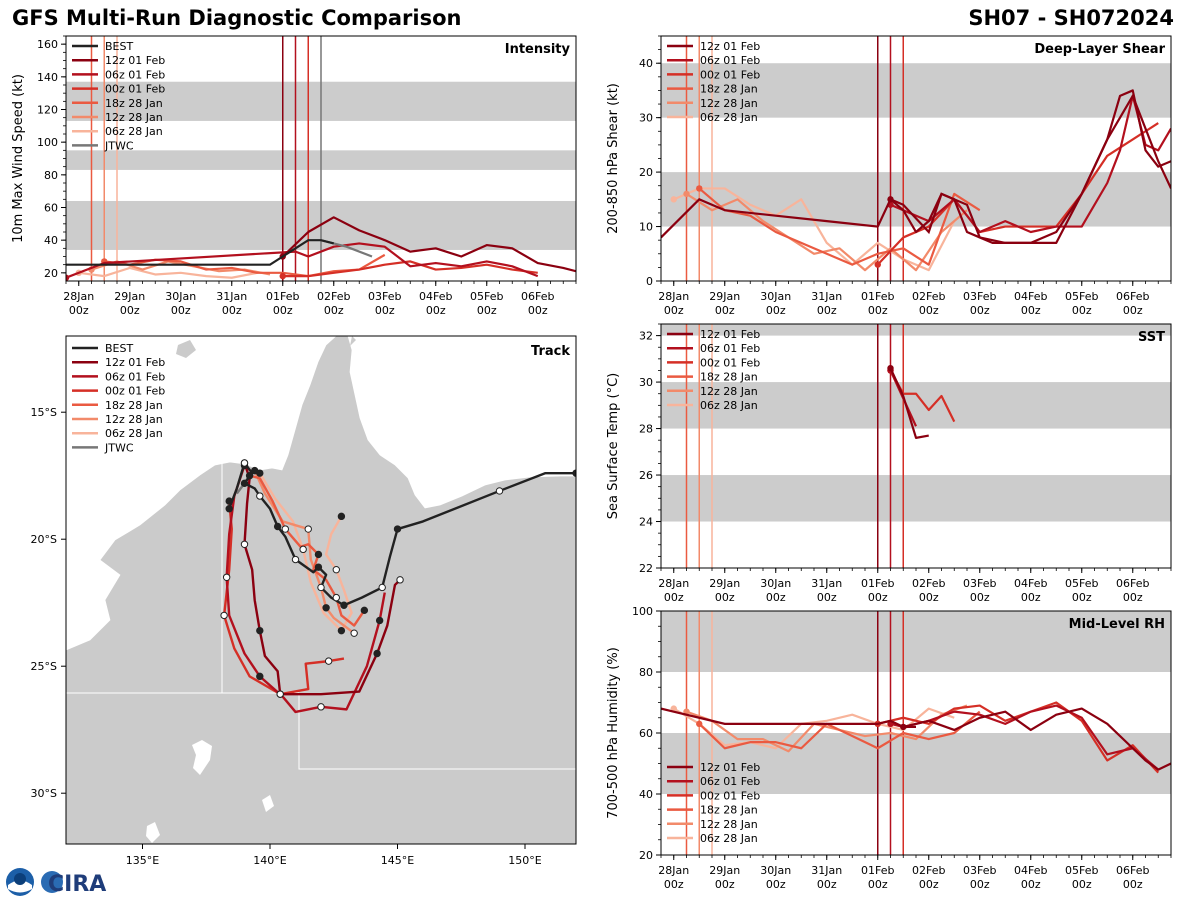  What do you see at coordinates (200, 252) in the screenshot?
I see `best-track-line` at bounding box center [200, 252].